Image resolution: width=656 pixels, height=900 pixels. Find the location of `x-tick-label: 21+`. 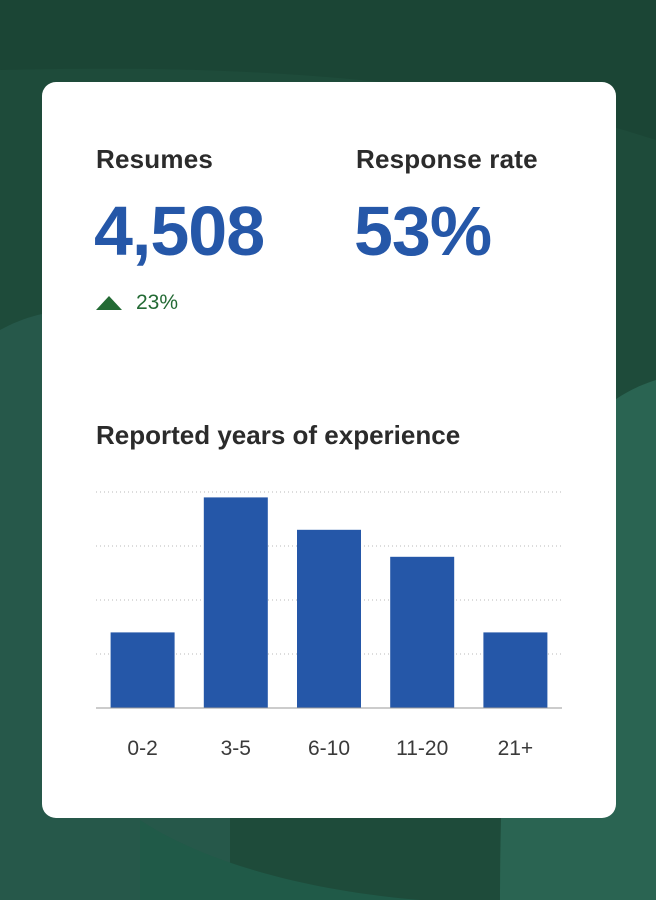

x-tick-label: 21+ is located at coordinates (516, 748).